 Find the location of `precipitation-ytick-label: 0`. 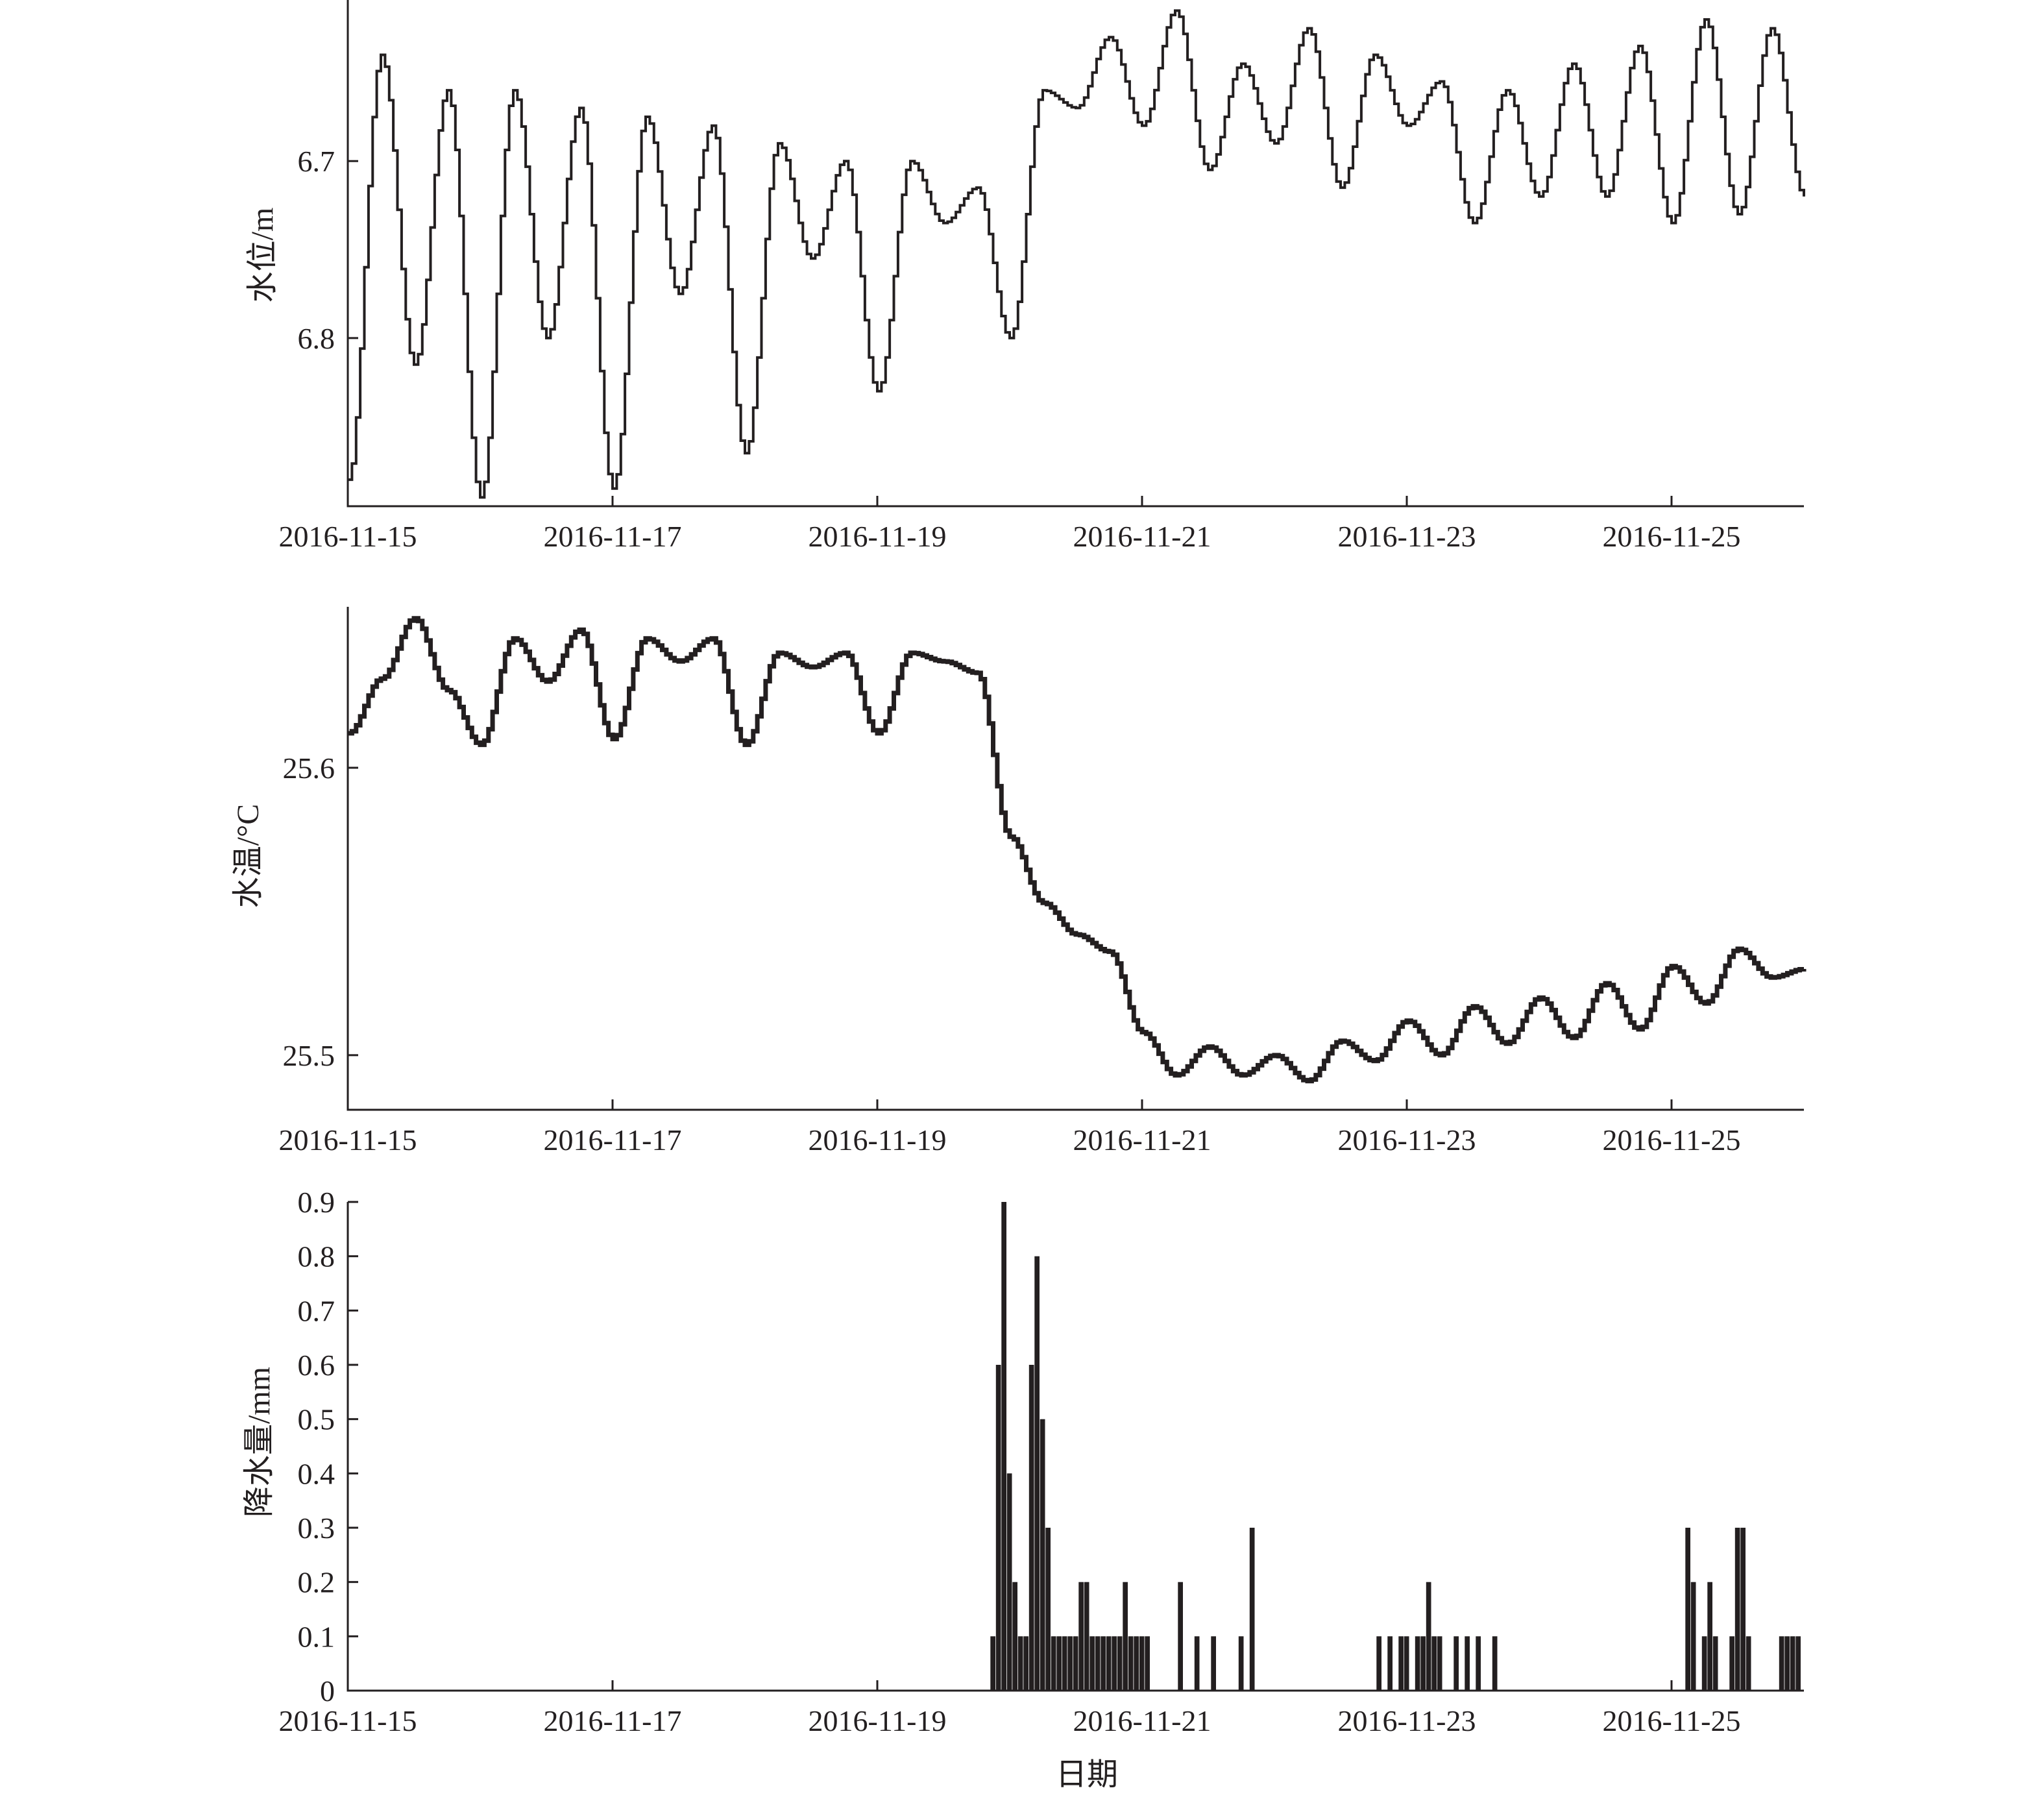

precipitation-ytick-label: 0 is located at coordinates (327, 1691).